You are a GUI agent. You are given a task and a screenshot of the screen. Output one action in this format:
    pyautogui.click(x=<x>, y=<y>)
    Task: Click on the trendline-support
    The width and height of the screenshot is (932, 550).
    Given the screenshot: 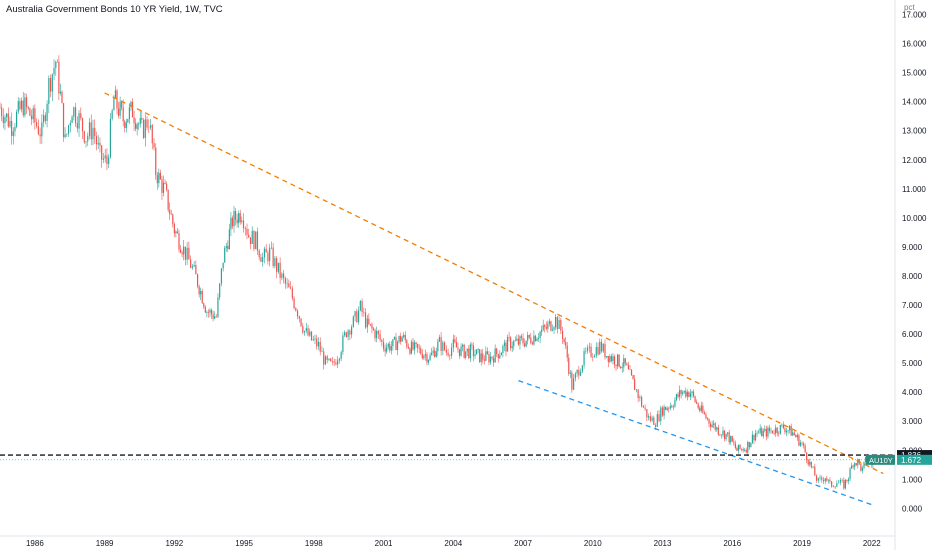 What is the action you would take?
    pyautogui.click(x=696, y=443)
    